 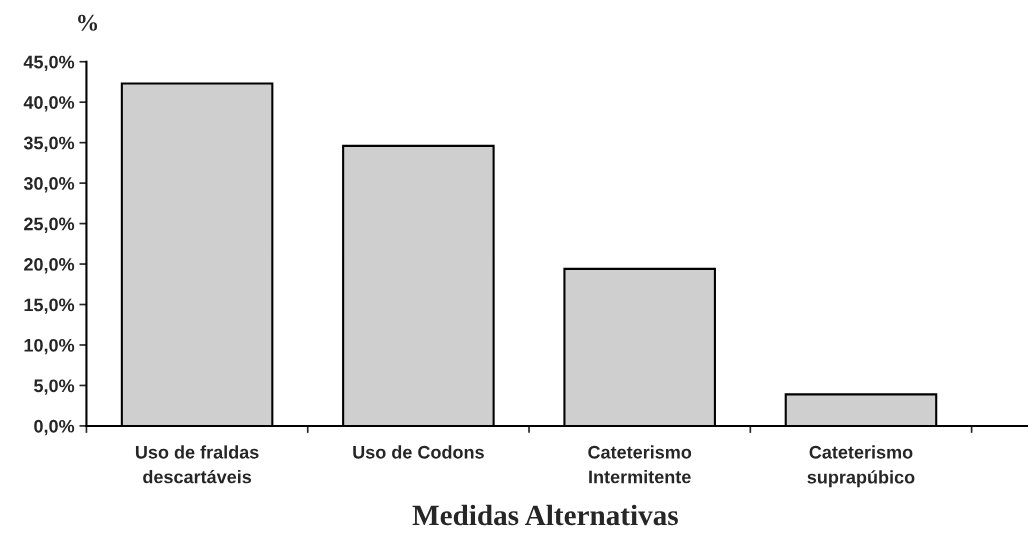 What do you see at coordinates (49, 144) in the screenshot?
I see `y-tick-label: 35,0%` at bounding box center [49, 144].